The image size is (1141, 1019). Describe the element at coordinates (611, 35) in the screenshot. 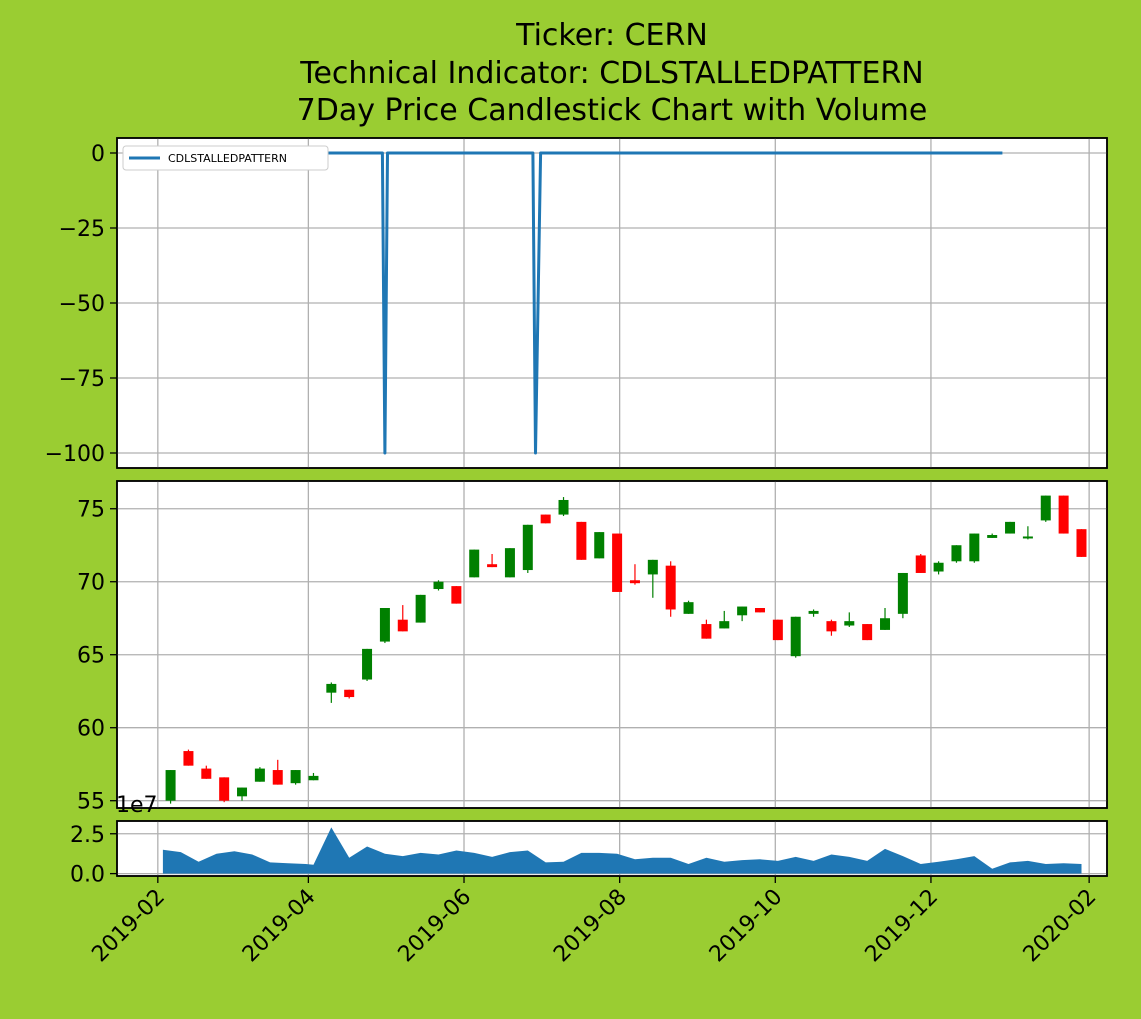

I see `chart-title-line-1: Ticker: CERN` at that location.